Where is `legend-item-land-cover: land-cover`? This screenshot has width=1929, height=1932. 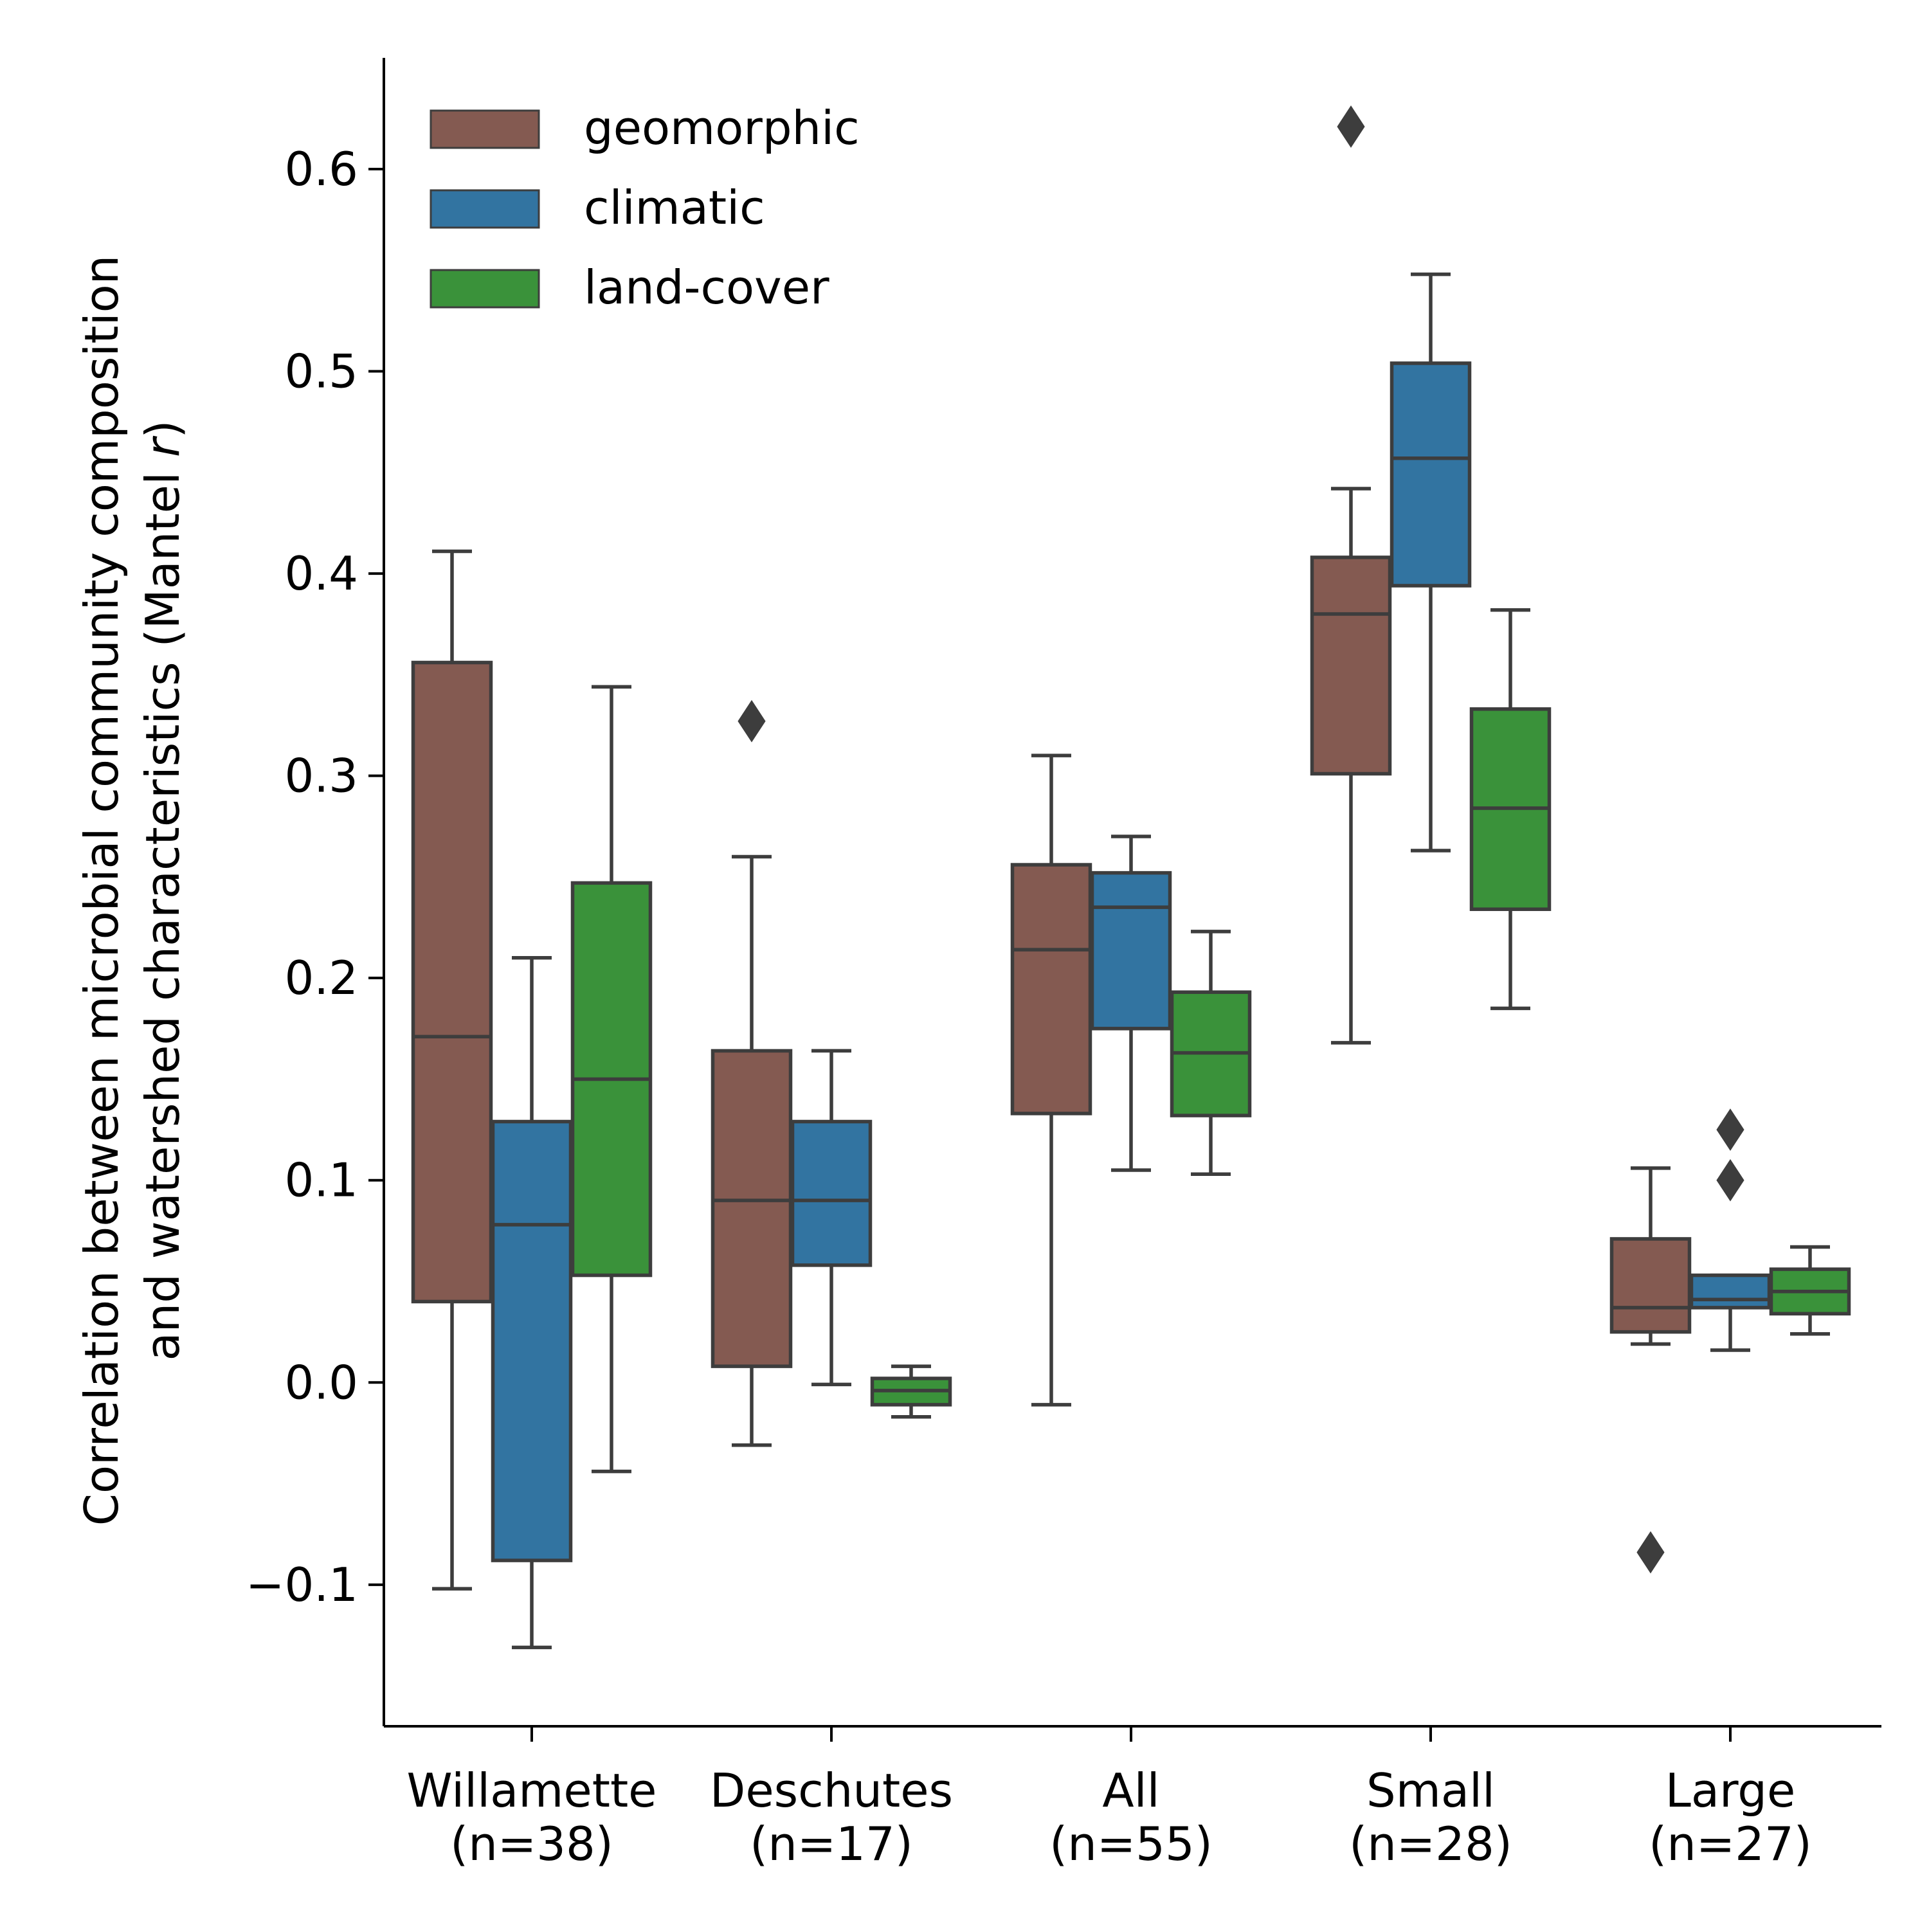
legend-item-land-cover: land-cover is located at coordinates (629, 287).